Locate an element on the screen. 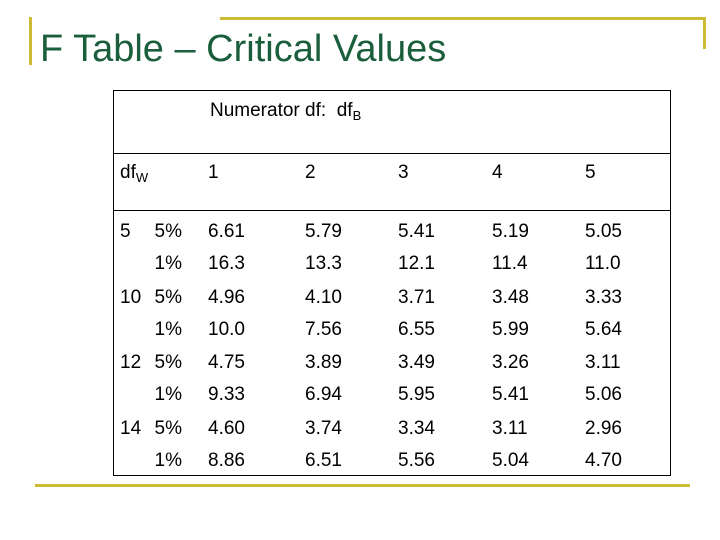 The height and width of the screenshot is (540, 720). title: F Table – Critical Values is located at coordinates (243, 49).